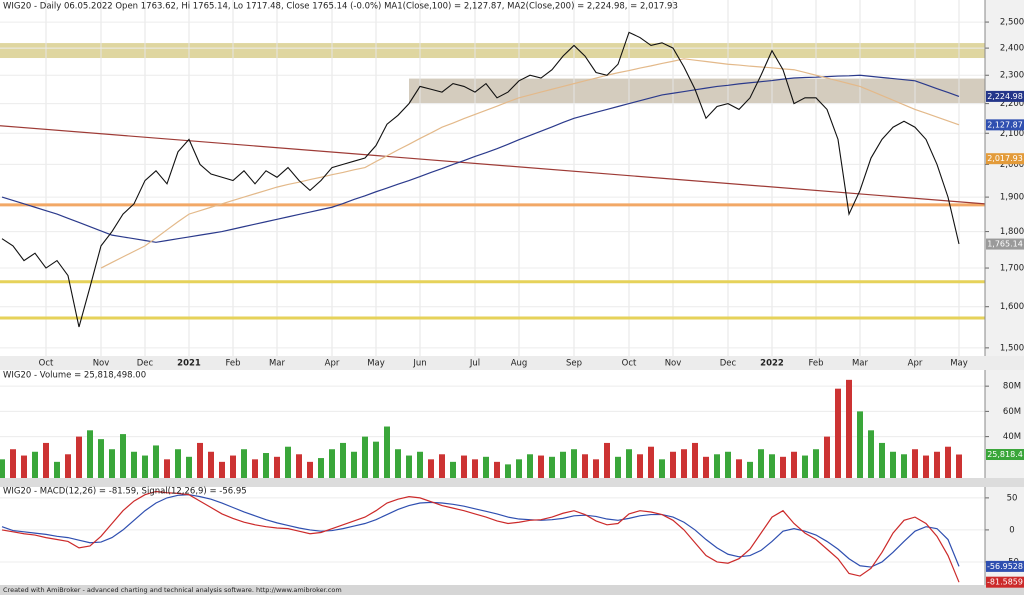  I want to click on value-marker-label: 2,224.98, so click(1005, 96).